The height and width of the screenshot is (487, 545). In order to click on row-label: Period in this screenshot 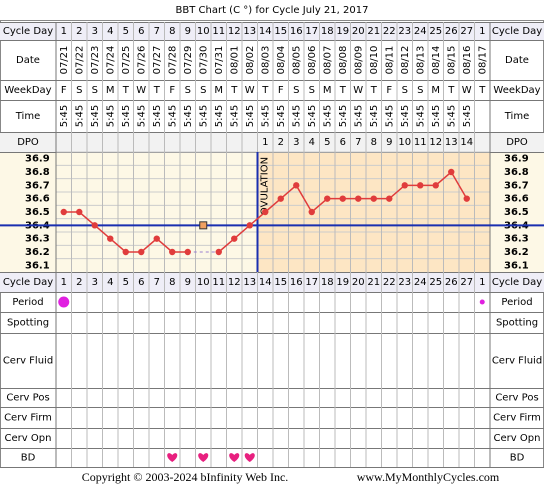, I will do `click(27, 302)`.